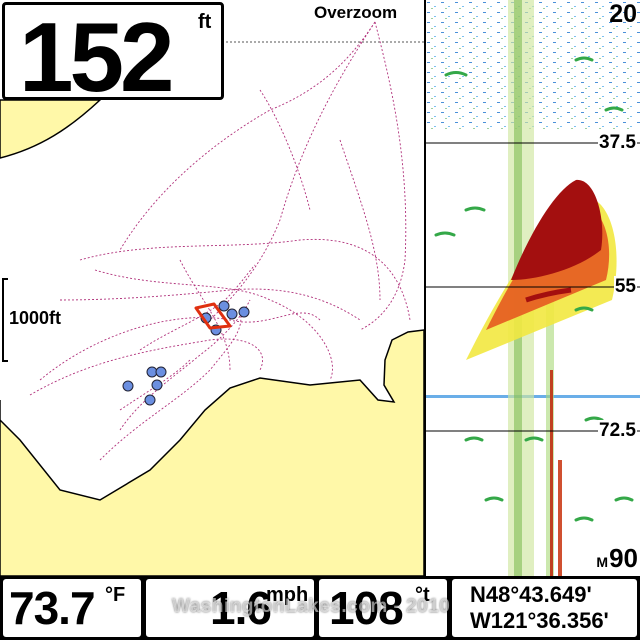 The height and width of the screenshot is (640, 640). What do you see at coordinates (623, 558) in the screenshot?
I see `sonar-bottom-value: 90` at bounding box center [623, 558].